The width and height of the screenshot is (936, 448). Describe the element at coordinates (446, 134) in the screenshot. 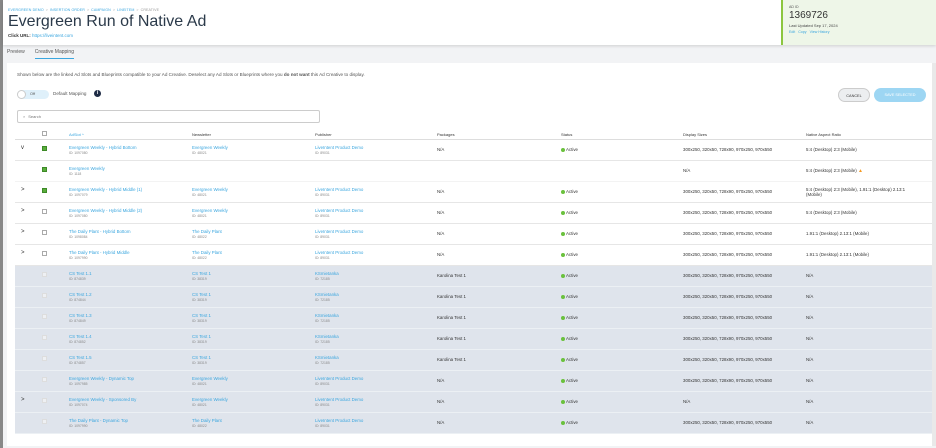

I see `column-packages: Packages` at that location.